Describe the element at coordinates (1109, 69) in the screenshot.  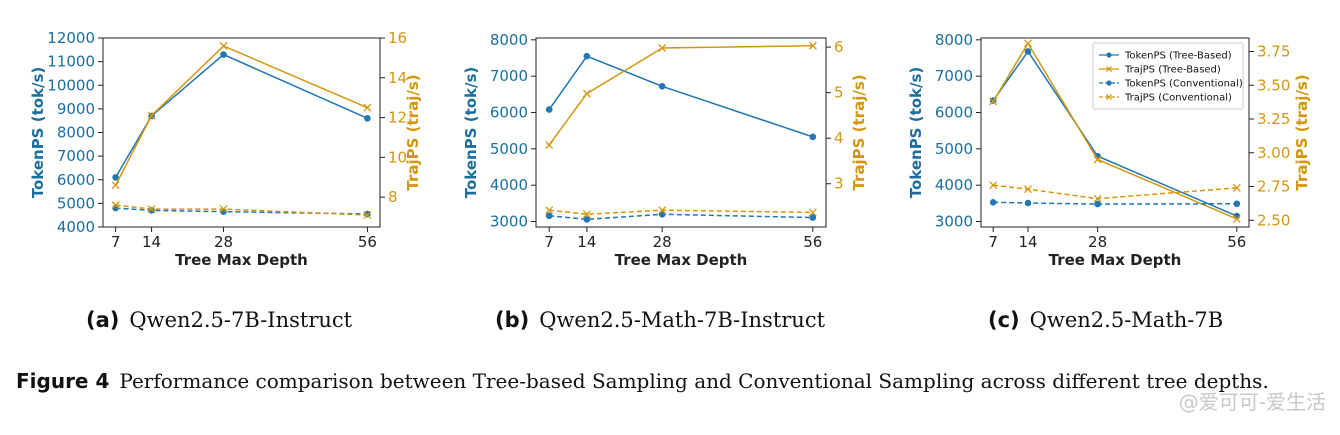
I see `legend-marker-trajps-tree-based` at that location.